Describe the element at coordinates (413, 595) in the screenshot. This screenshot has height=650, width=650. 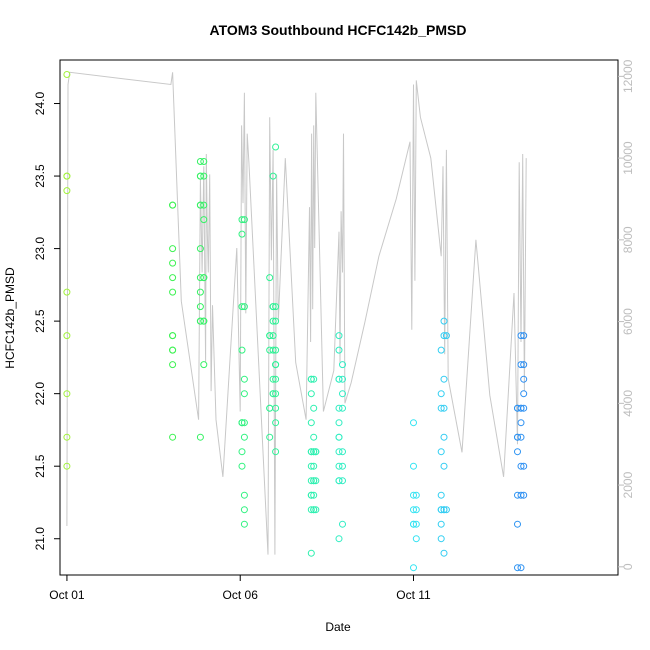
I see `x-tick-label: Oct 11` at that location.